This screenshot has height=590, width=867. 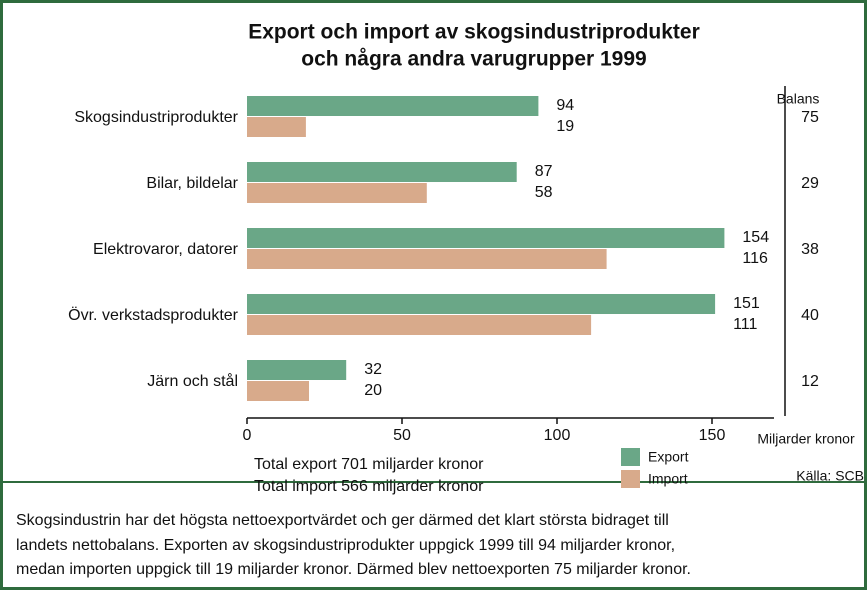 I want to click on value-label: 154, so click(x=755, y=237).